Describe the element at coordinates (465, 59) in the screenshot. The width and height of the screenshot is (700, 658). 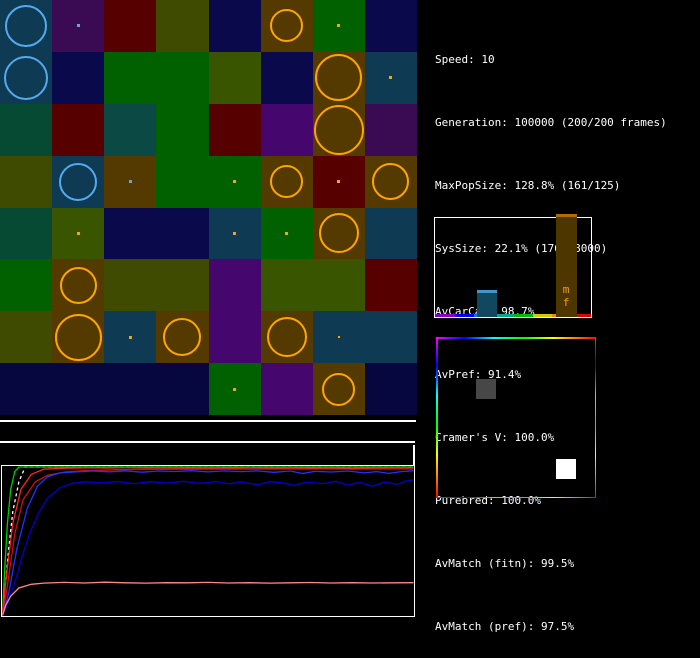
I see `stat-speed: Speed: 10` at that location.